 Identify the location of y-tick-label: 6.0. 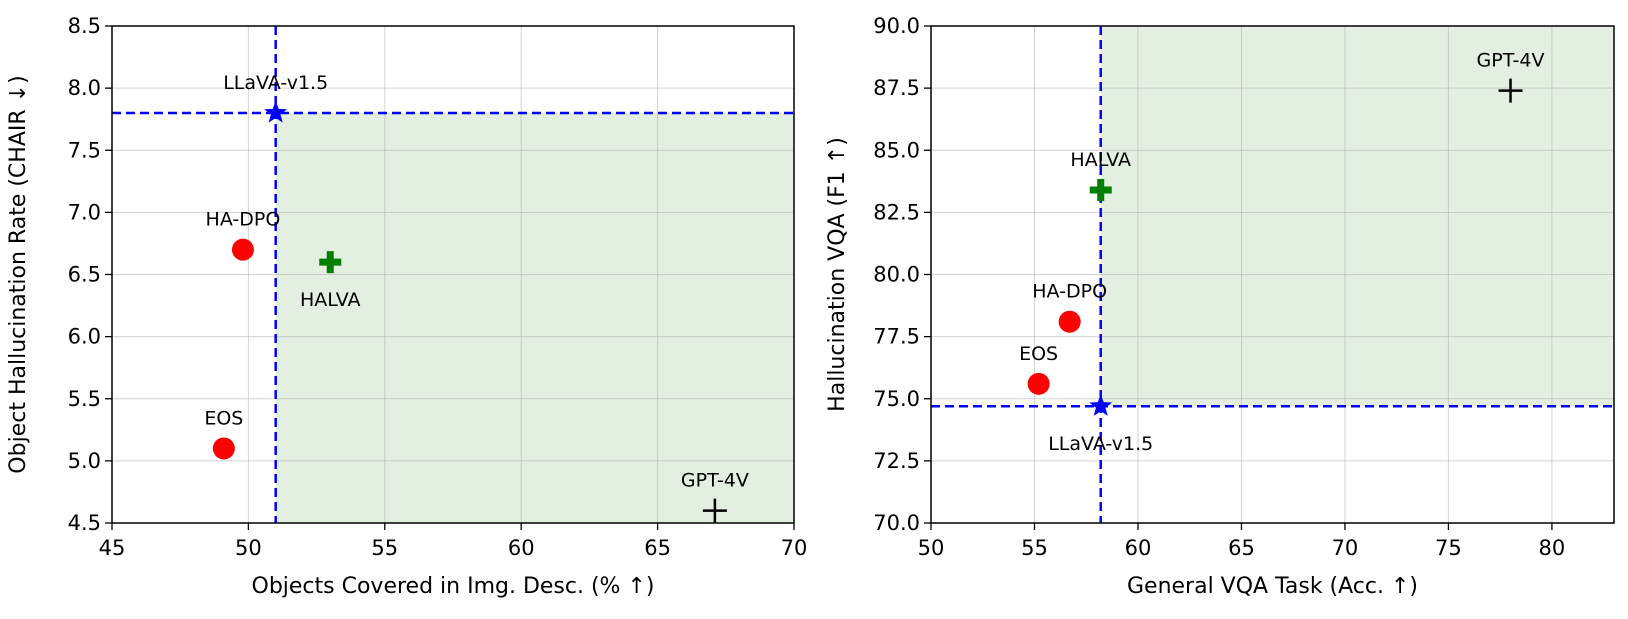
(84, 337).